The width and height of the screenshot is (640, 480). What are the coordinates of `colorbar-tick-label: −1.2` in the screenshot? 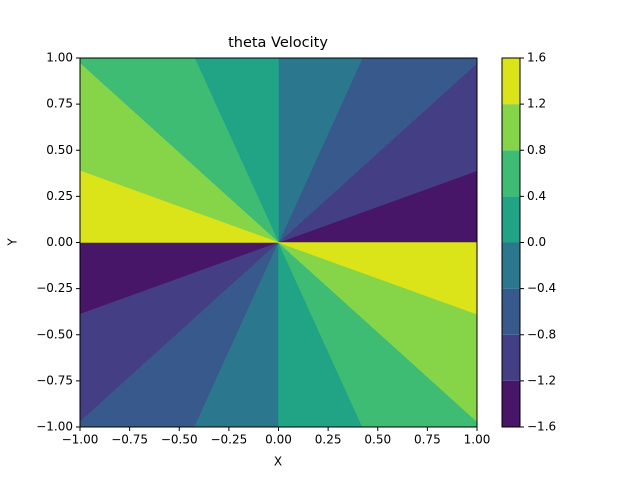 It's located at (541, 380).